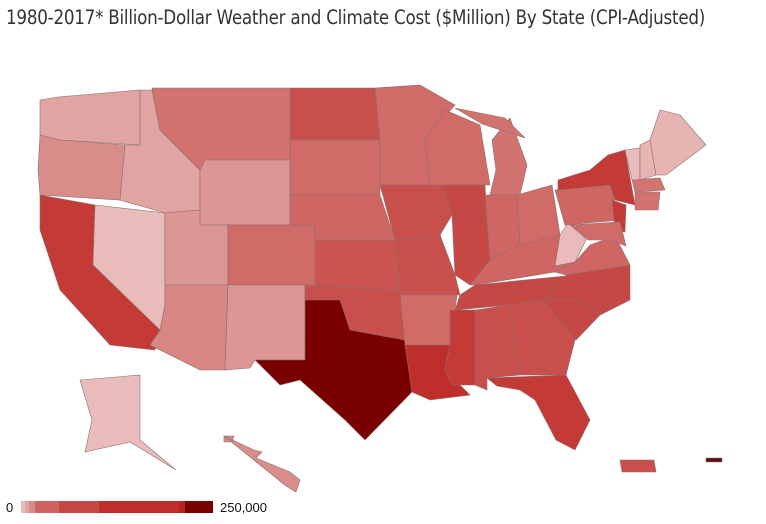  What do you see at coordinates (357, 265) in the screenshot?
I see `state-ks` at bounding box center [357, 265].